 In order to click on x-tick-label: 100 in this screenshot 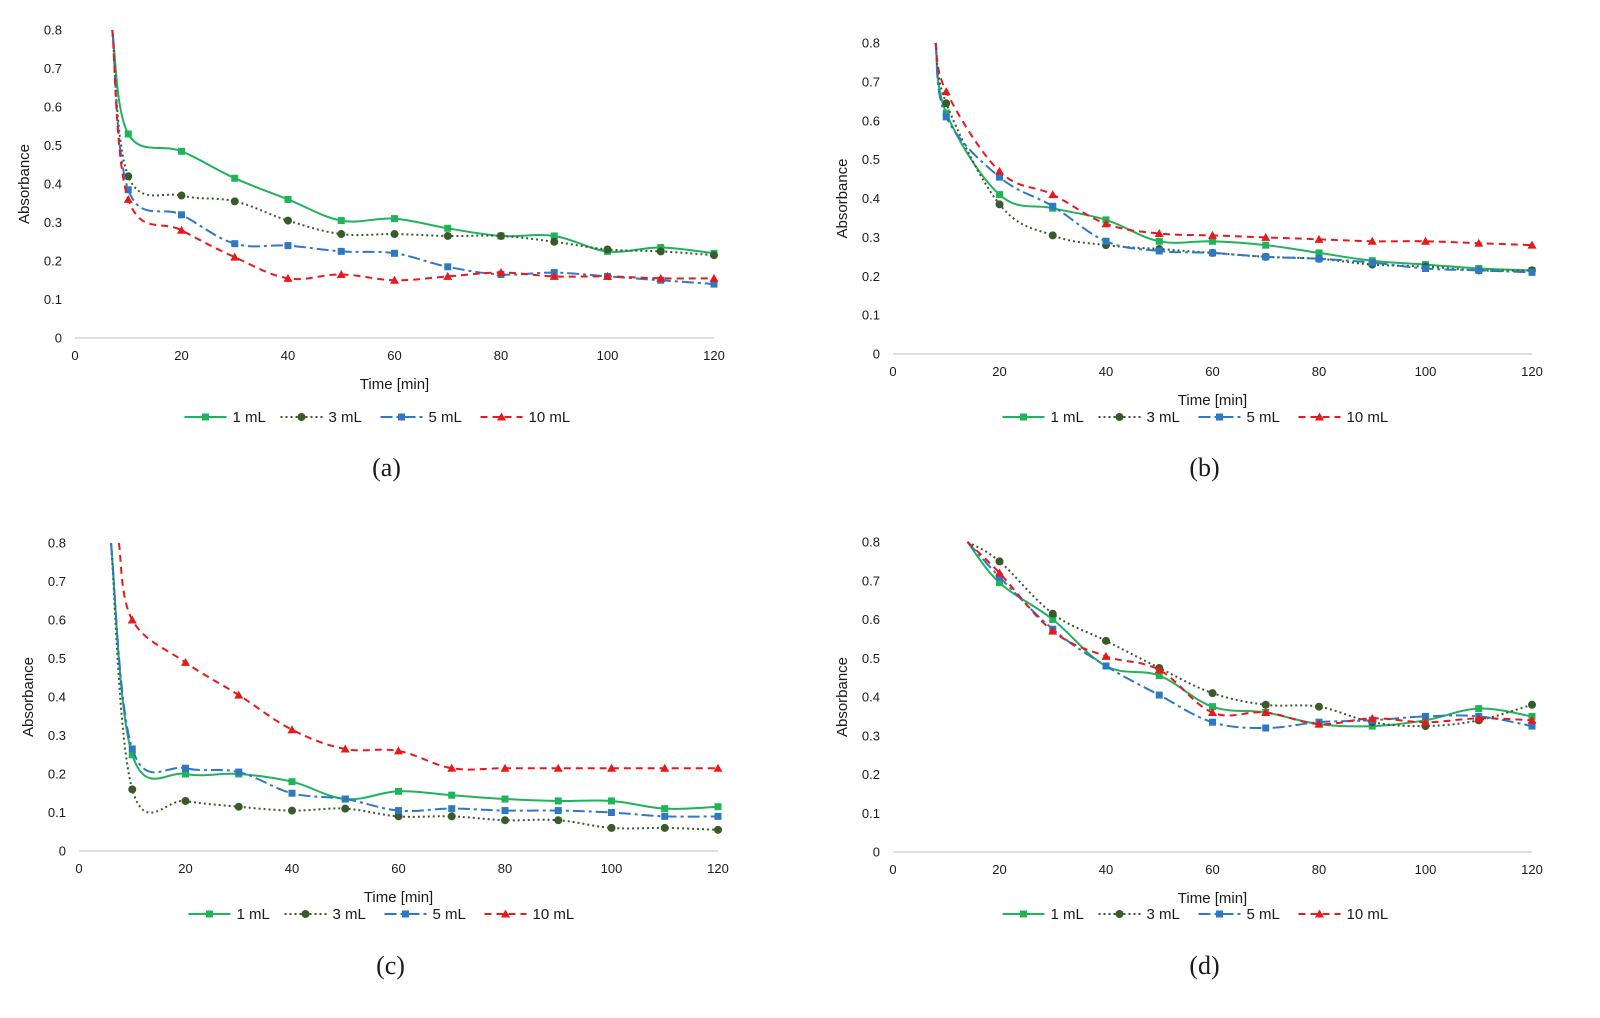, I will do `click(608, 355)`.